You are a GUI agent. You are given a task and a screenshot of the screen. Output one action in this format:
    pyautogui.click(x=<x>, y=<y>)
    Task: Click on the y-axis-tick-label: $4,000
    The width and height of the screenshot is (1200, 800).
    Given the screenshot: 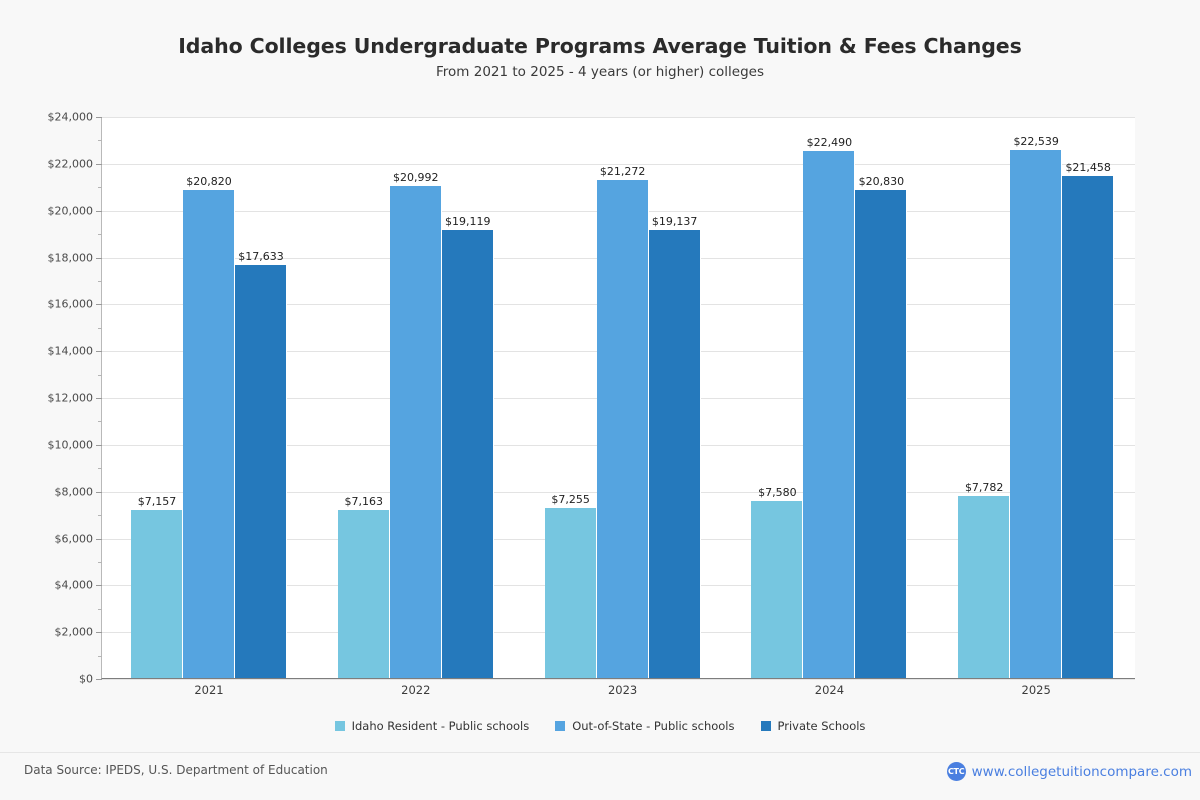 What is the action you would take?
    pyautogui.click(x=74, y=585)
    